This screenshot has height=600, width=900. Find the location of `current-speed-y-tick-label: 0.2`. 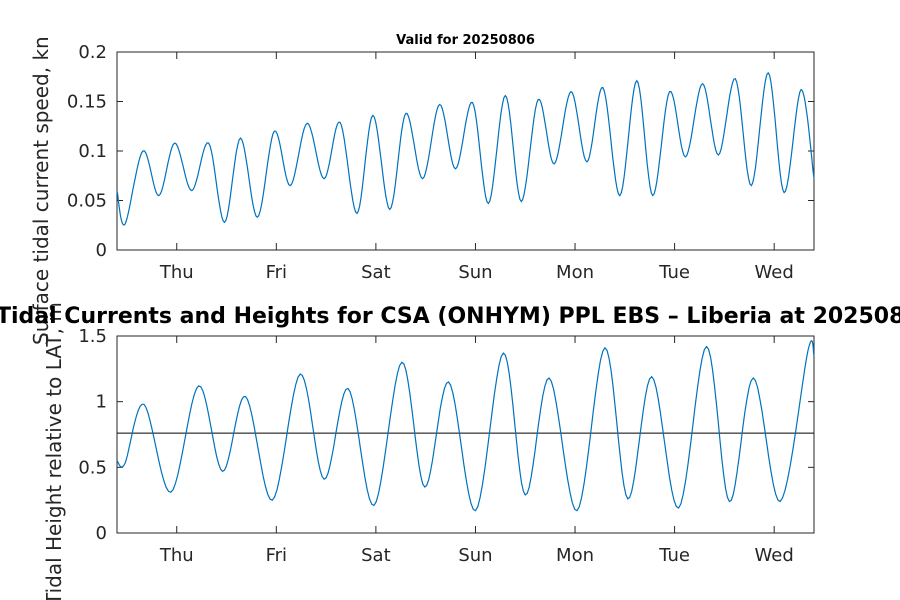

current-speed-y-tick-label: 0.2 is located at coordinates (92, 52).